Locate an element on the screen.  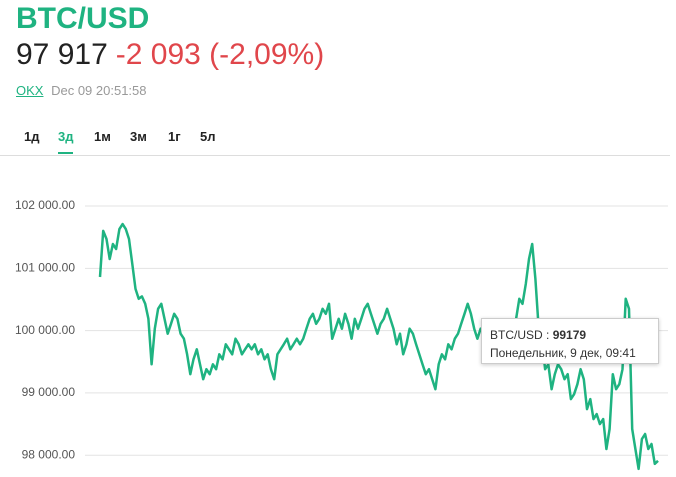
price: 97 917 is located at coordinates (62, 54).